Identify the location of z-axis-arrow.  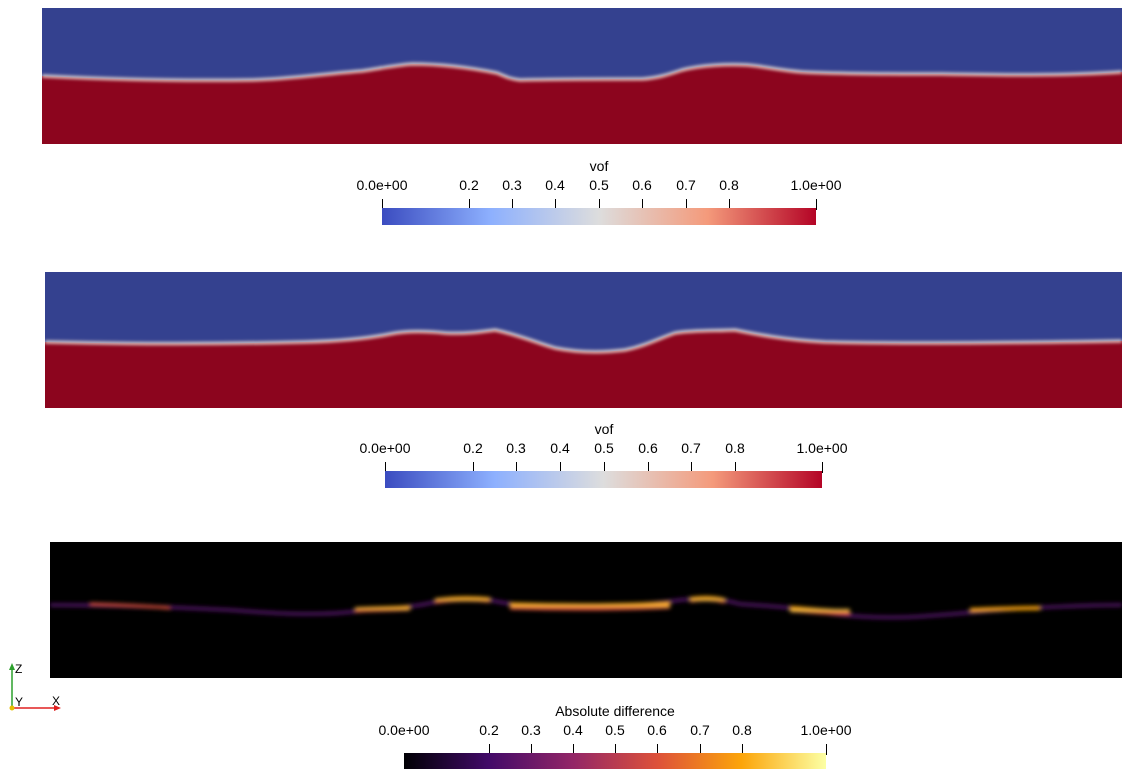
(12, 666).